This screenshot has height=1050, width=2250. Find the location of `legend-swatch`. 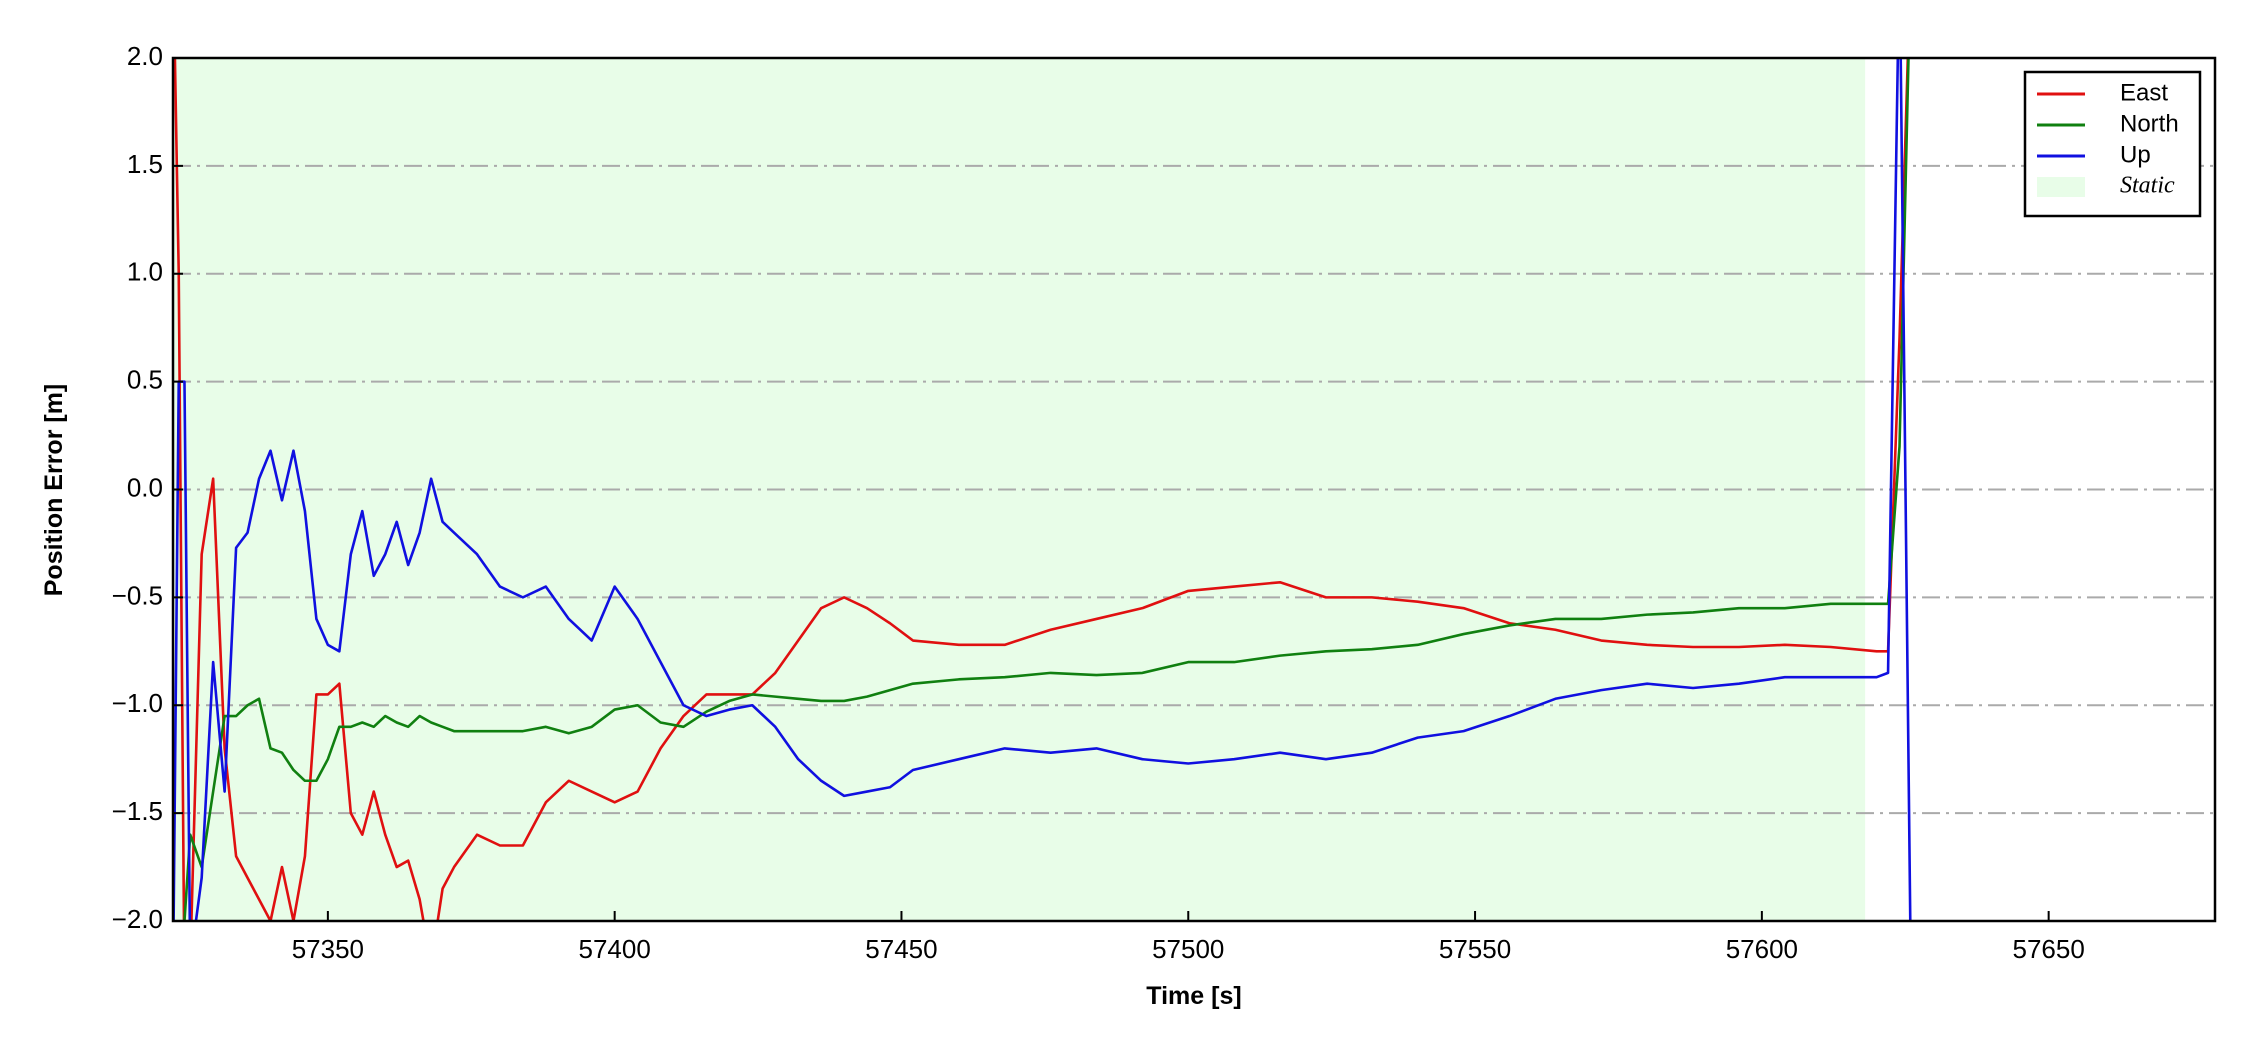

legend-swatch is located at coordinates (2061, 187).